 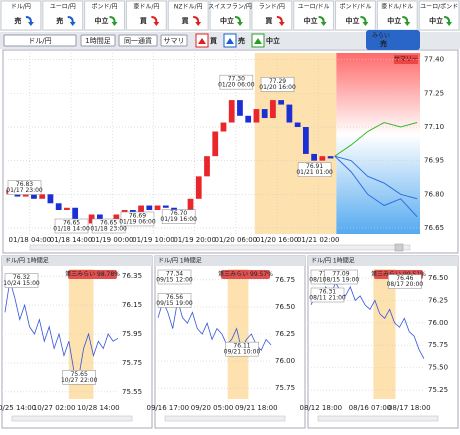 What do you see at coordinates (236, 240) in the screenshot?
I see `x-tick-label: 01/20 06:00` at bounding box center [236, 240].